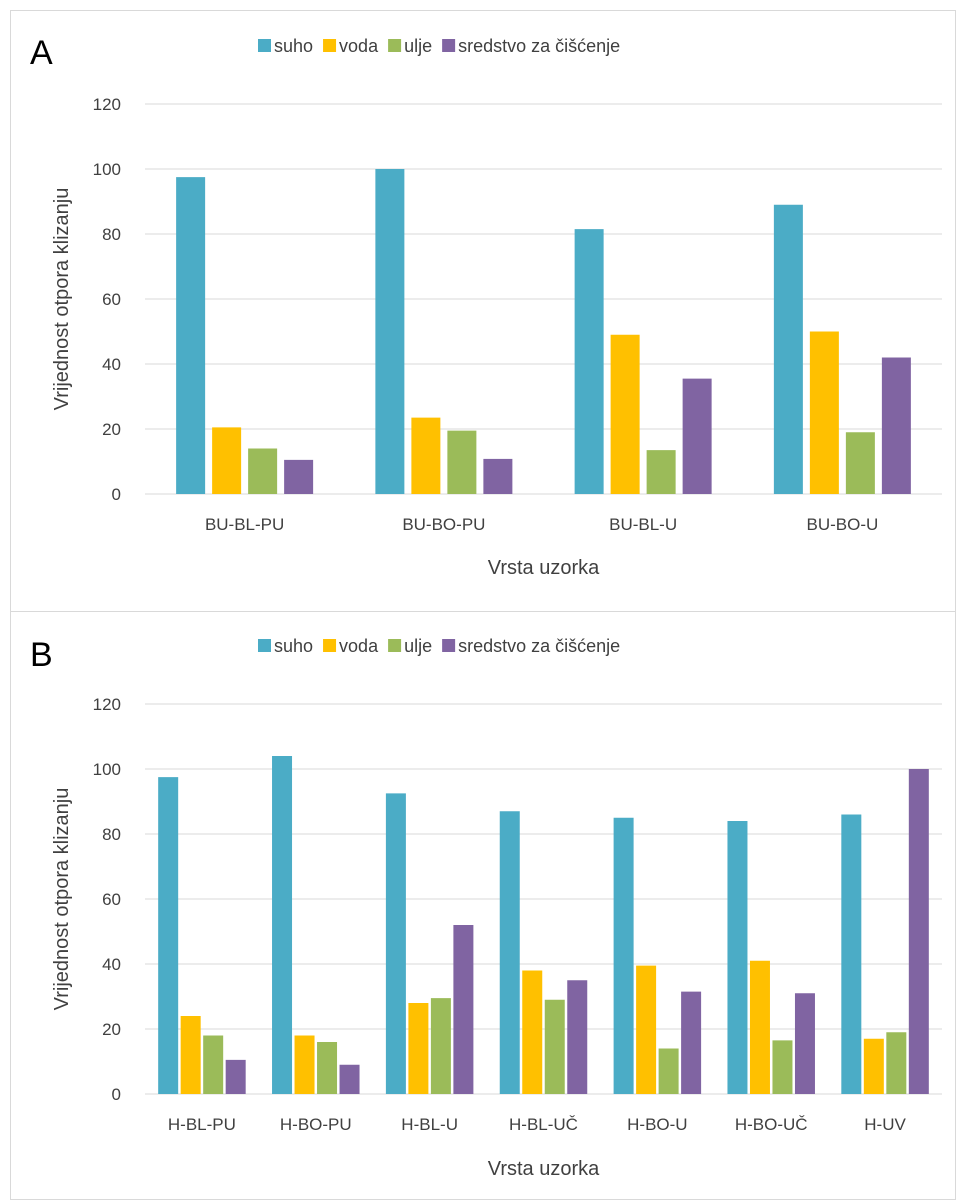 The image size is (956, 1203). What do you see at coordinates (327, 1068) in the screenshot?
I see `bar-ulje-h-bo-pu` at bounding box center [327, 1068].